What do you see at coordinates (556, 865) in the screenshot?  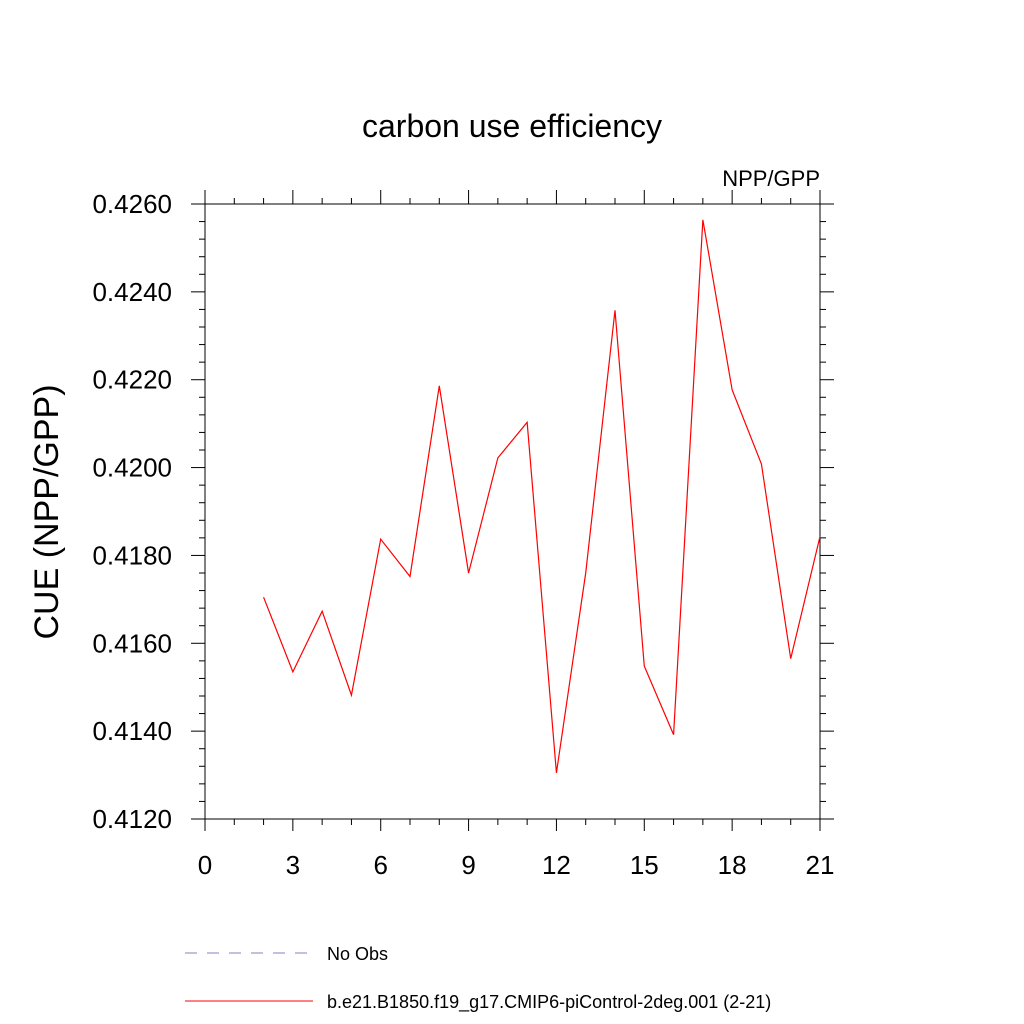 I see `x-tick-label: 12` at bounding box center [556, 865].